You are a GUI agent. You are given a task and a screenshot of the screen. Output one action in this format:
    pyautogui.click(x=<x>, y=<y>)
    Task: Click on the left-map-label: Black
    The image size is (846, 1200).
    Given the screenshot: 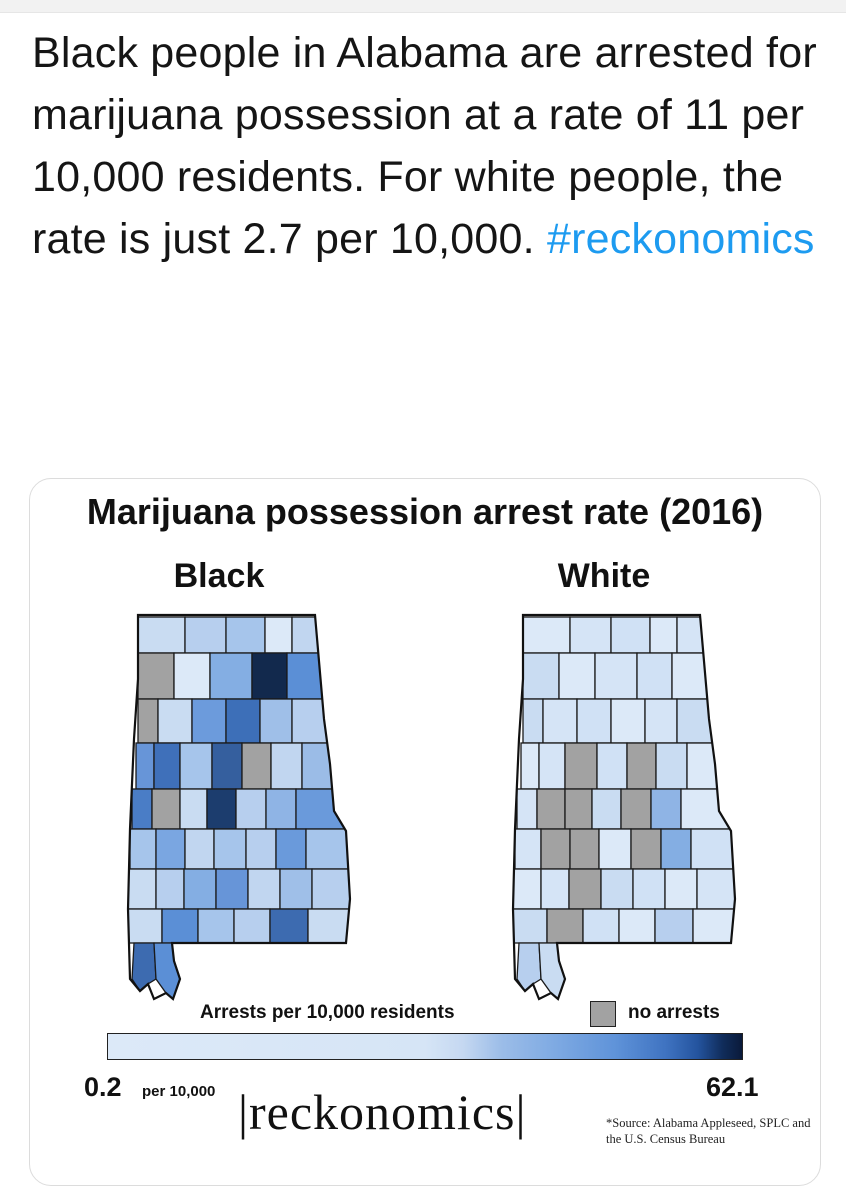 What is the action you would take?
    pyautogui.click(x=219, y=576)
    